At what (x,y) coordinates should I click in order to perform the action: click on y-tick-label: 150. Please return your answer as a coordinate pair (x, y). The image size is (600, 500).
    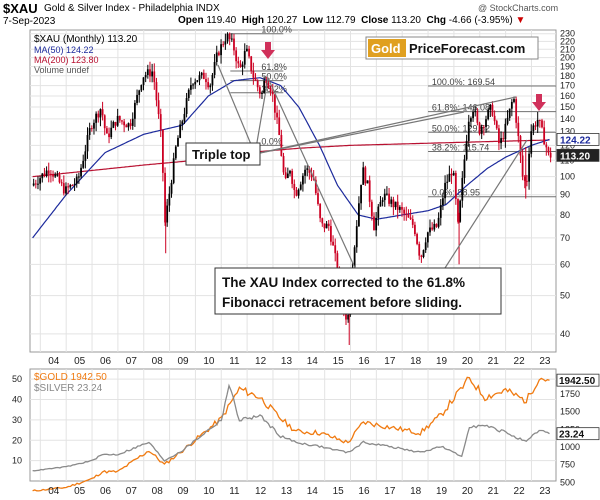
    Looking at the image, I should click on (567, 107).